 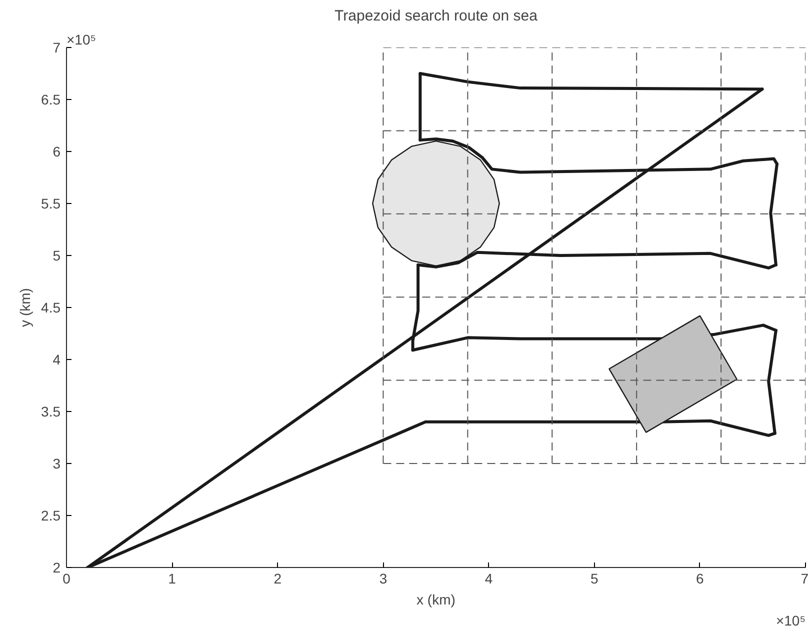 I want to click on x-tick-label: 0, so click(x=66, y=578).